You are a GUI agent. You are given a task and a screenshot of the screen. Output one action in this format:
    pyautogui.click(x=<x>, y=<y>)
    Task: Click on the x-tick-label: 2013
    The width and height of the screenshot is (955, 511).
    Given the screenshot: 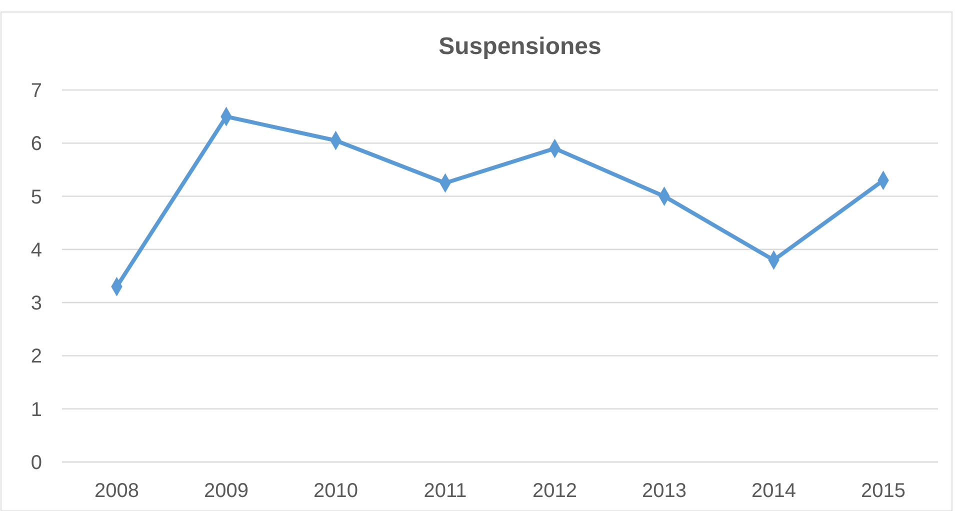 What is the action you would take?
    pyautogui.click(x=664, y=491)
    